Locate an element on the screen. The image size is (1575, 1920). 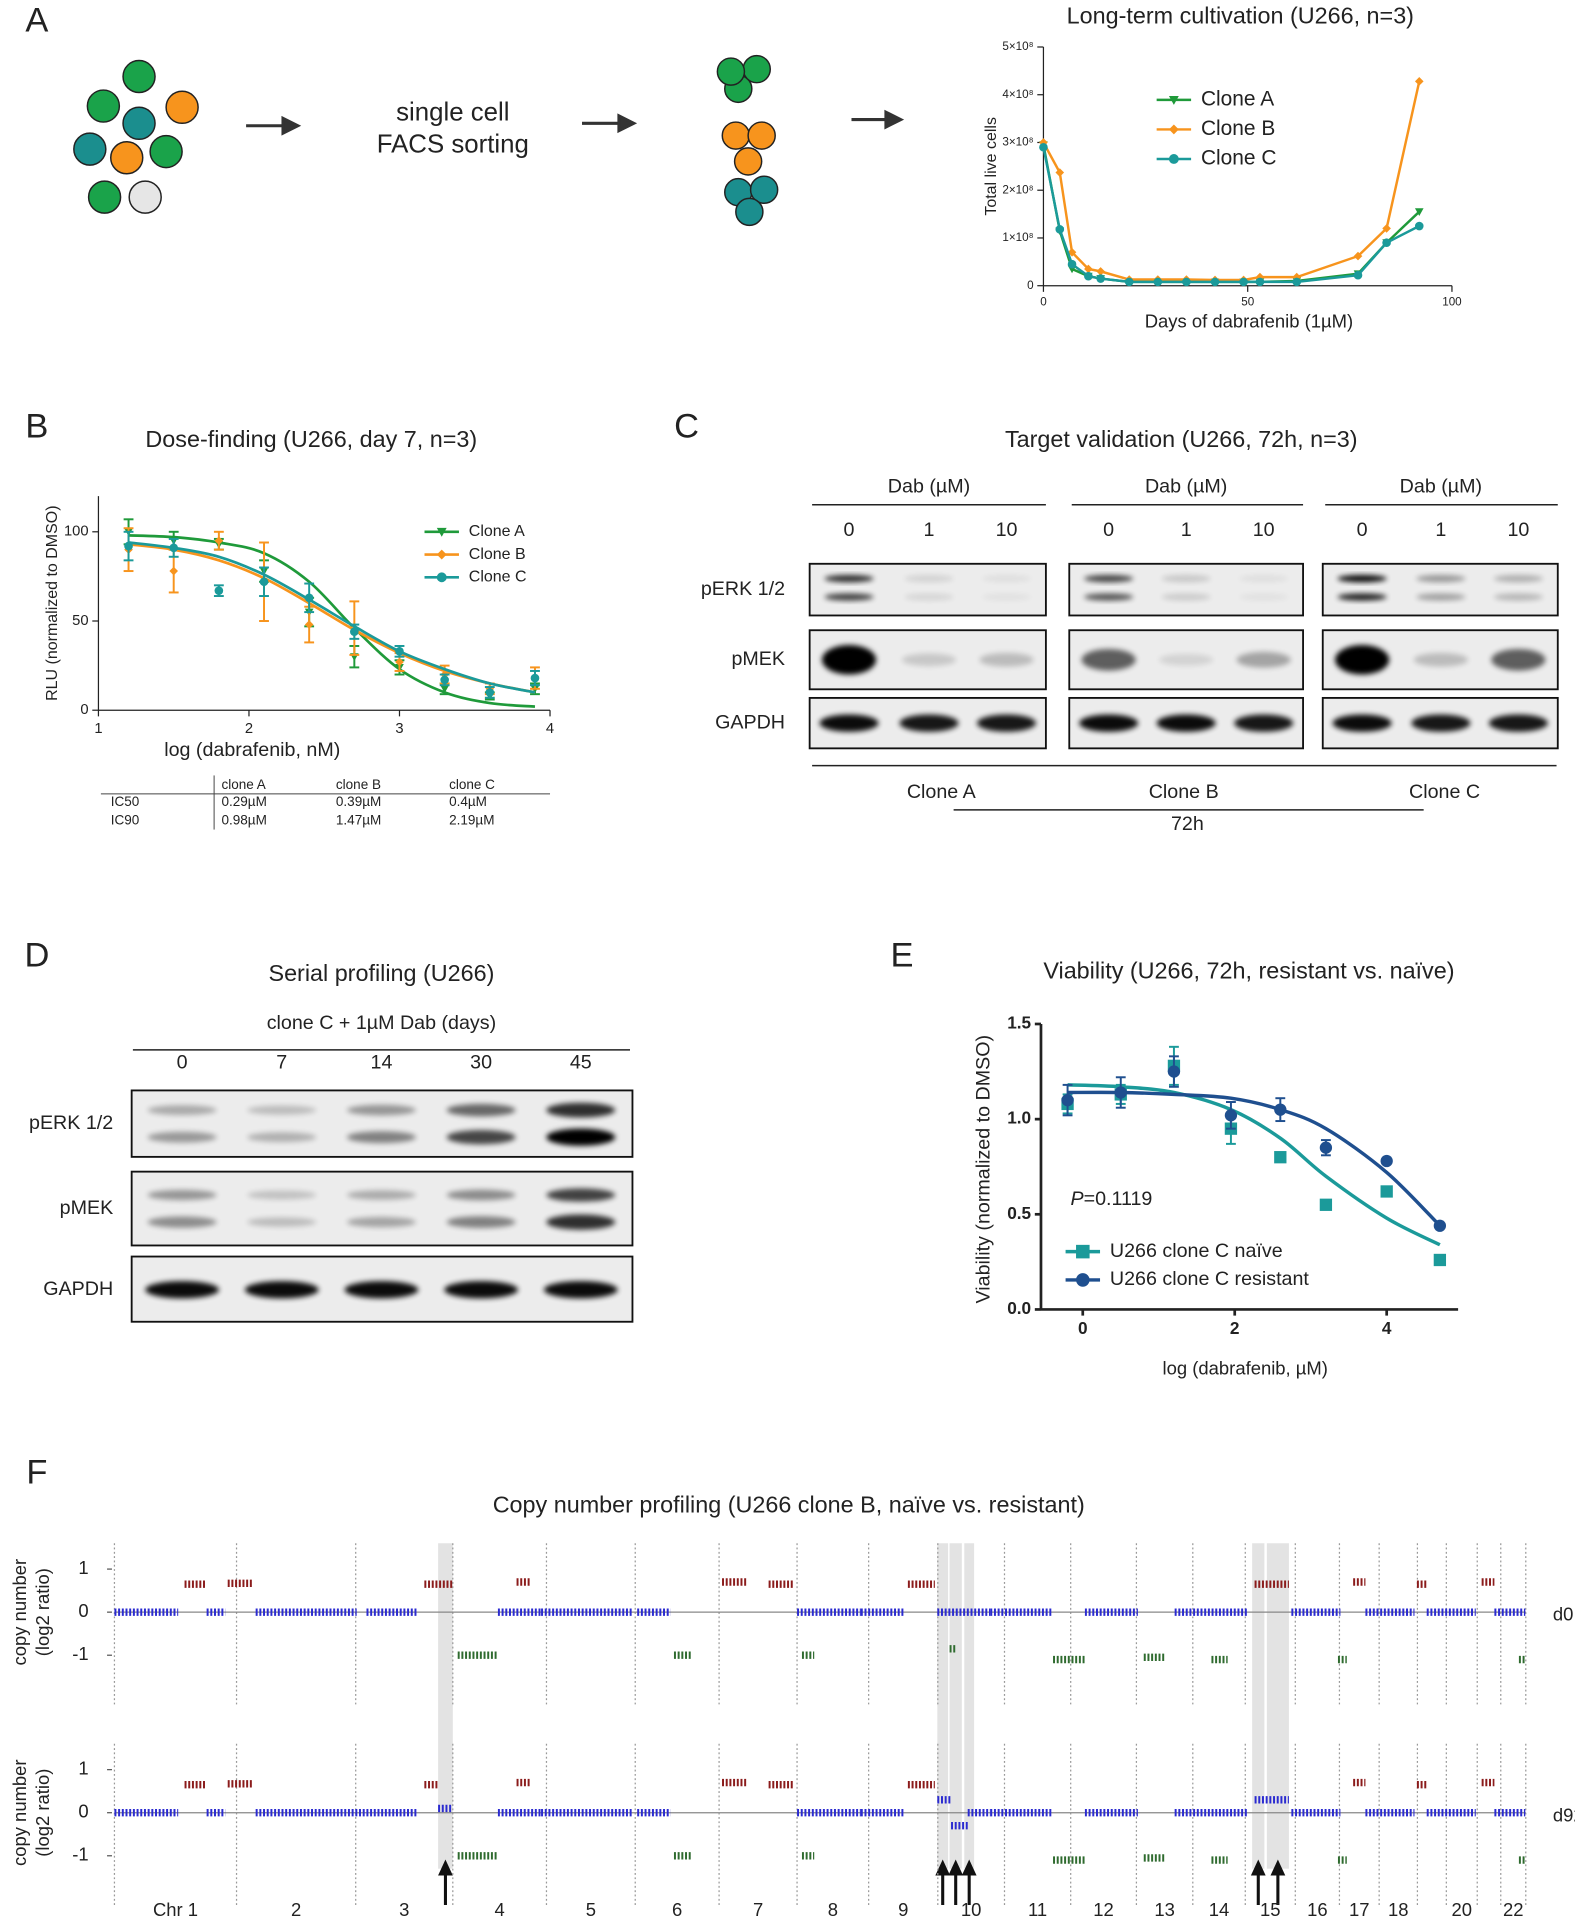
day-label: 14 is located at coordinates (382, 1063).